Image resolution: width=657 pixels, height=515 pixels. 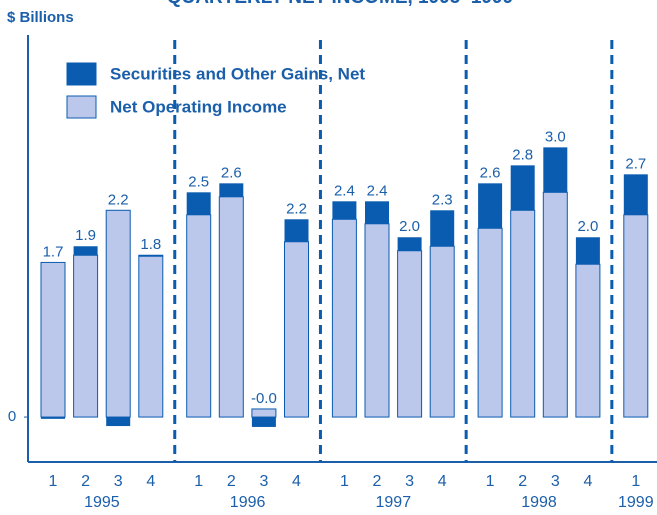 I want to click on data-label: 1.7, so click(x=53, y=251).